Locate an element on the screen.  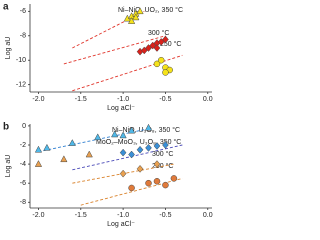
annotation: Ni–NiO, UO₂, 350 °C is located at coordinates (150, 10).